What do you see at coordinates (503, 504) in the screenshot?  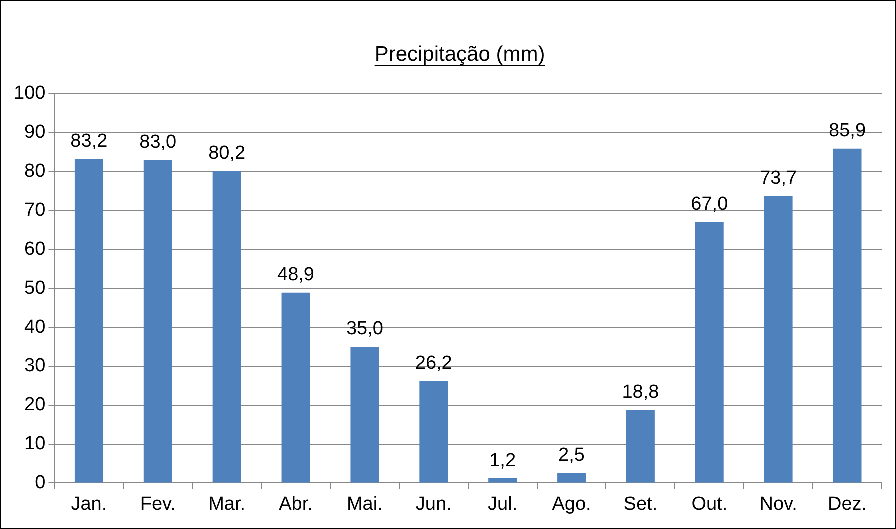 I see `x-tick-label: Jul.` at bounding box center [503, 504].